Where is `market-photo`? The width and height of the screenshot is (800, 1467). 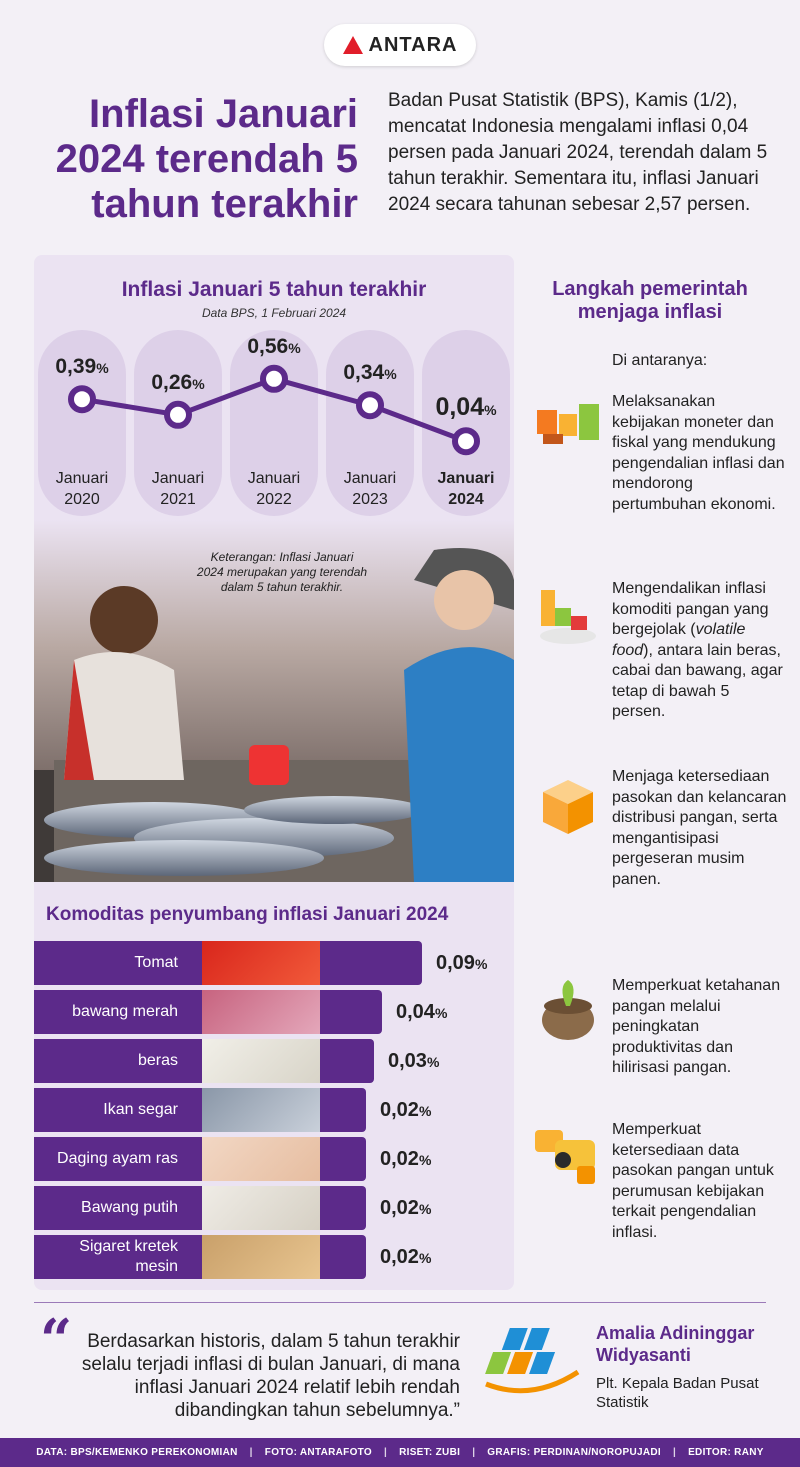
market-photo is located at coordinates (274, 701).